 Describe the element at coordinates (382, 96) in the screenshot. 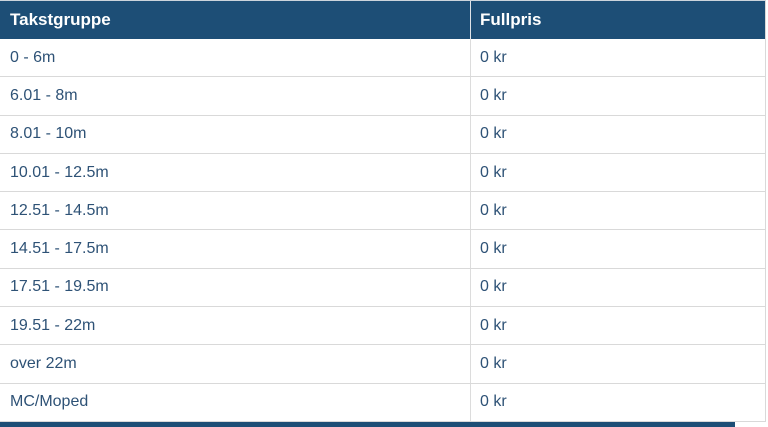

I see `table-row: 6.01 - 8m 0 kr` at that location.